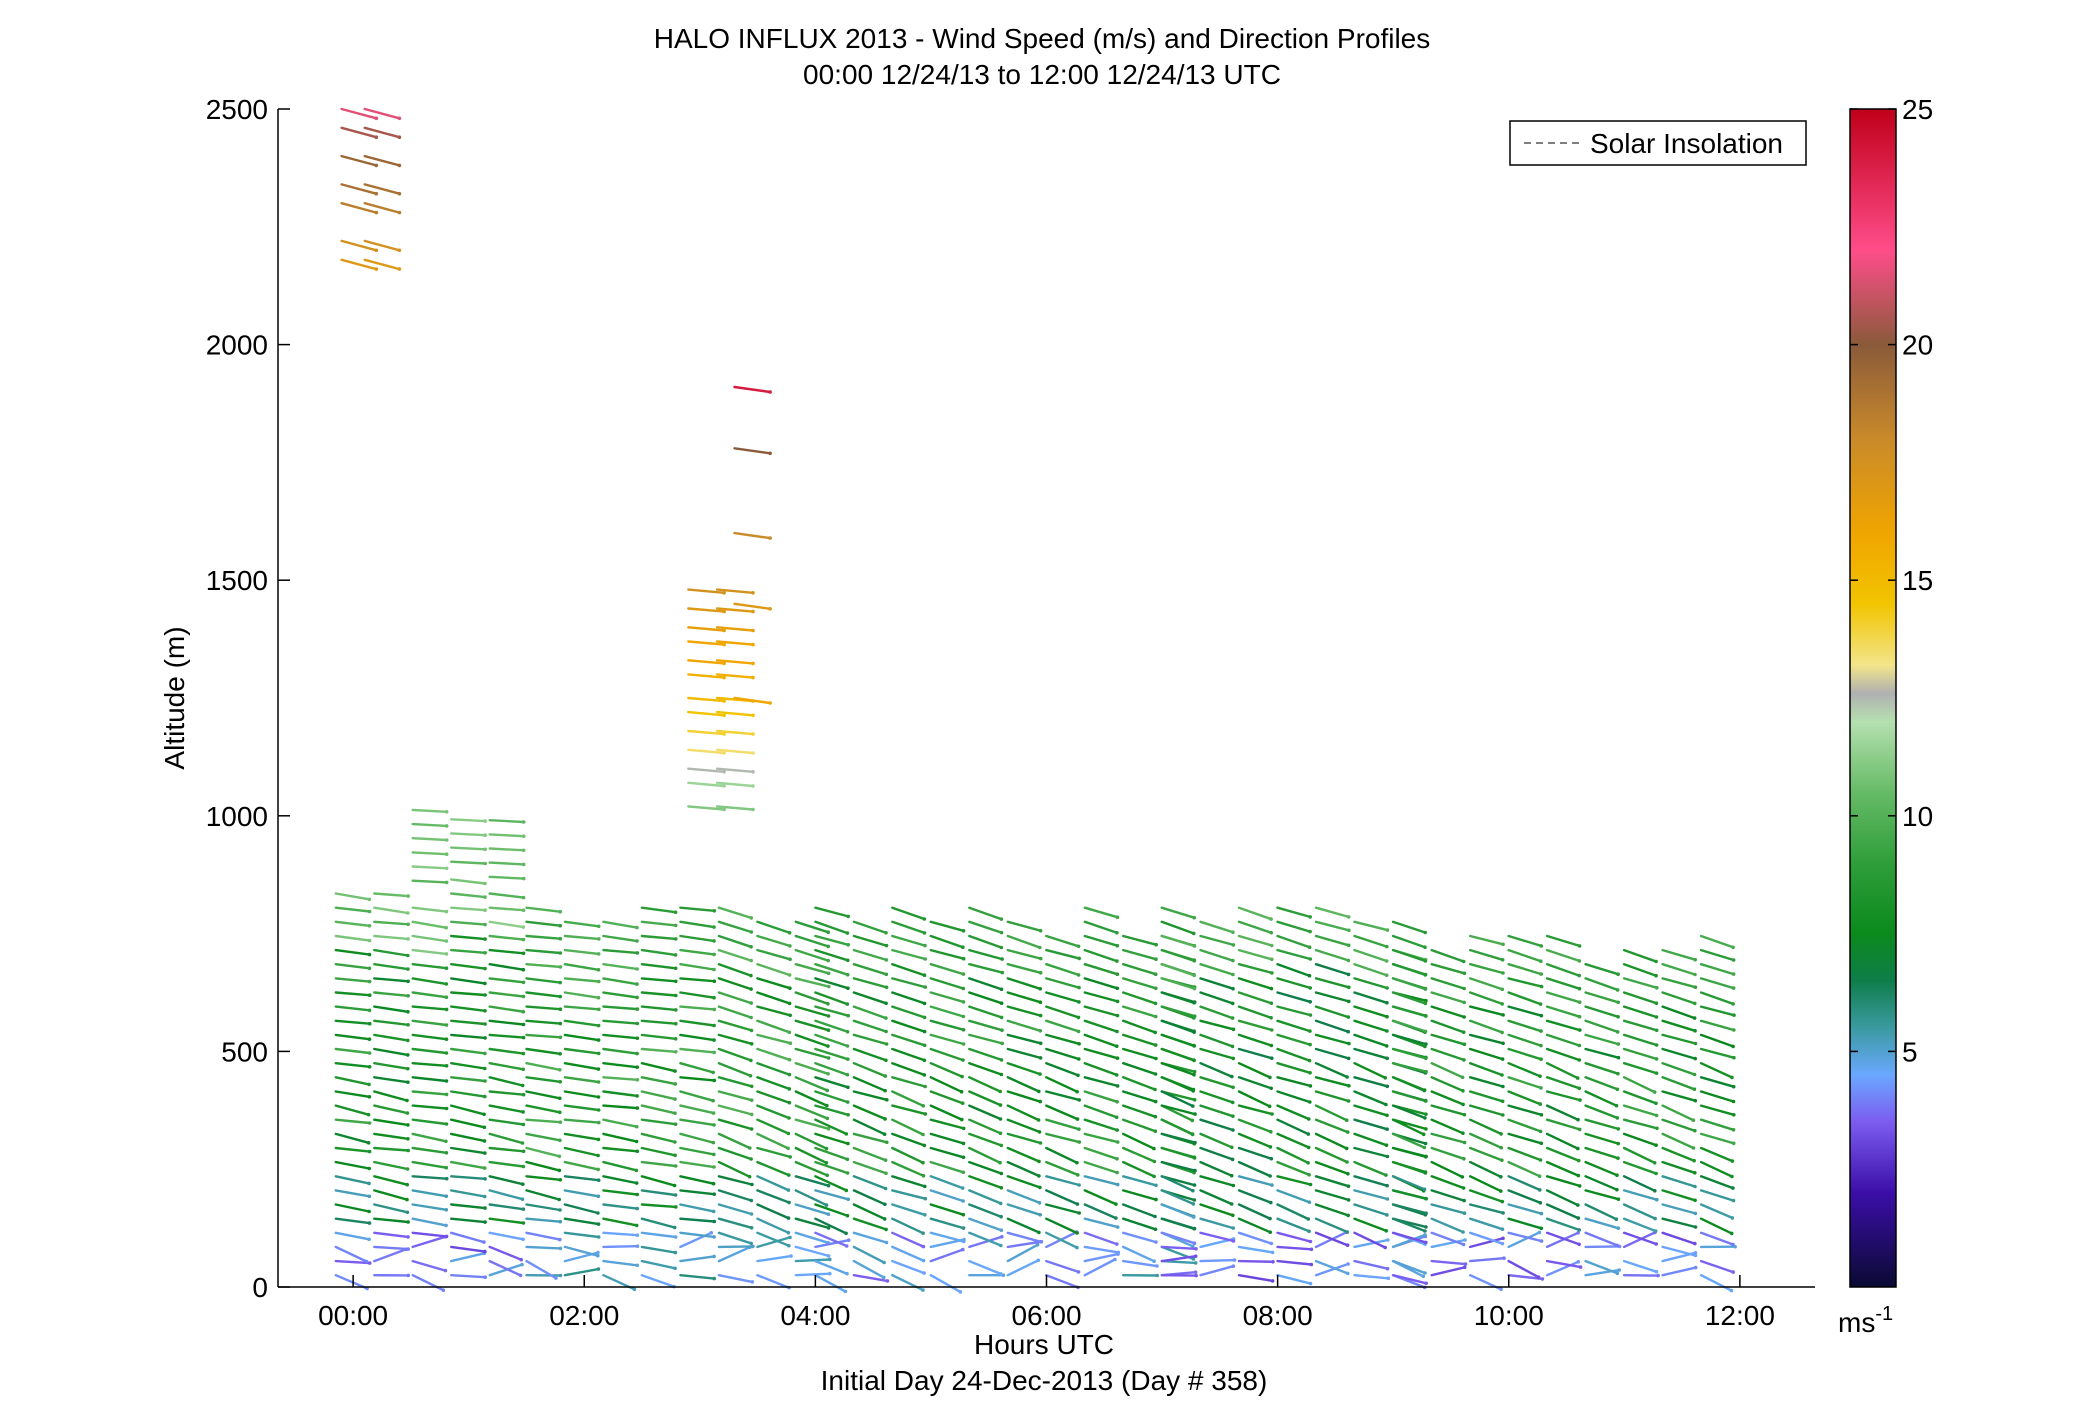 The image size is (2098, 1425). I want to click on colorbar, so click(1873, 698).